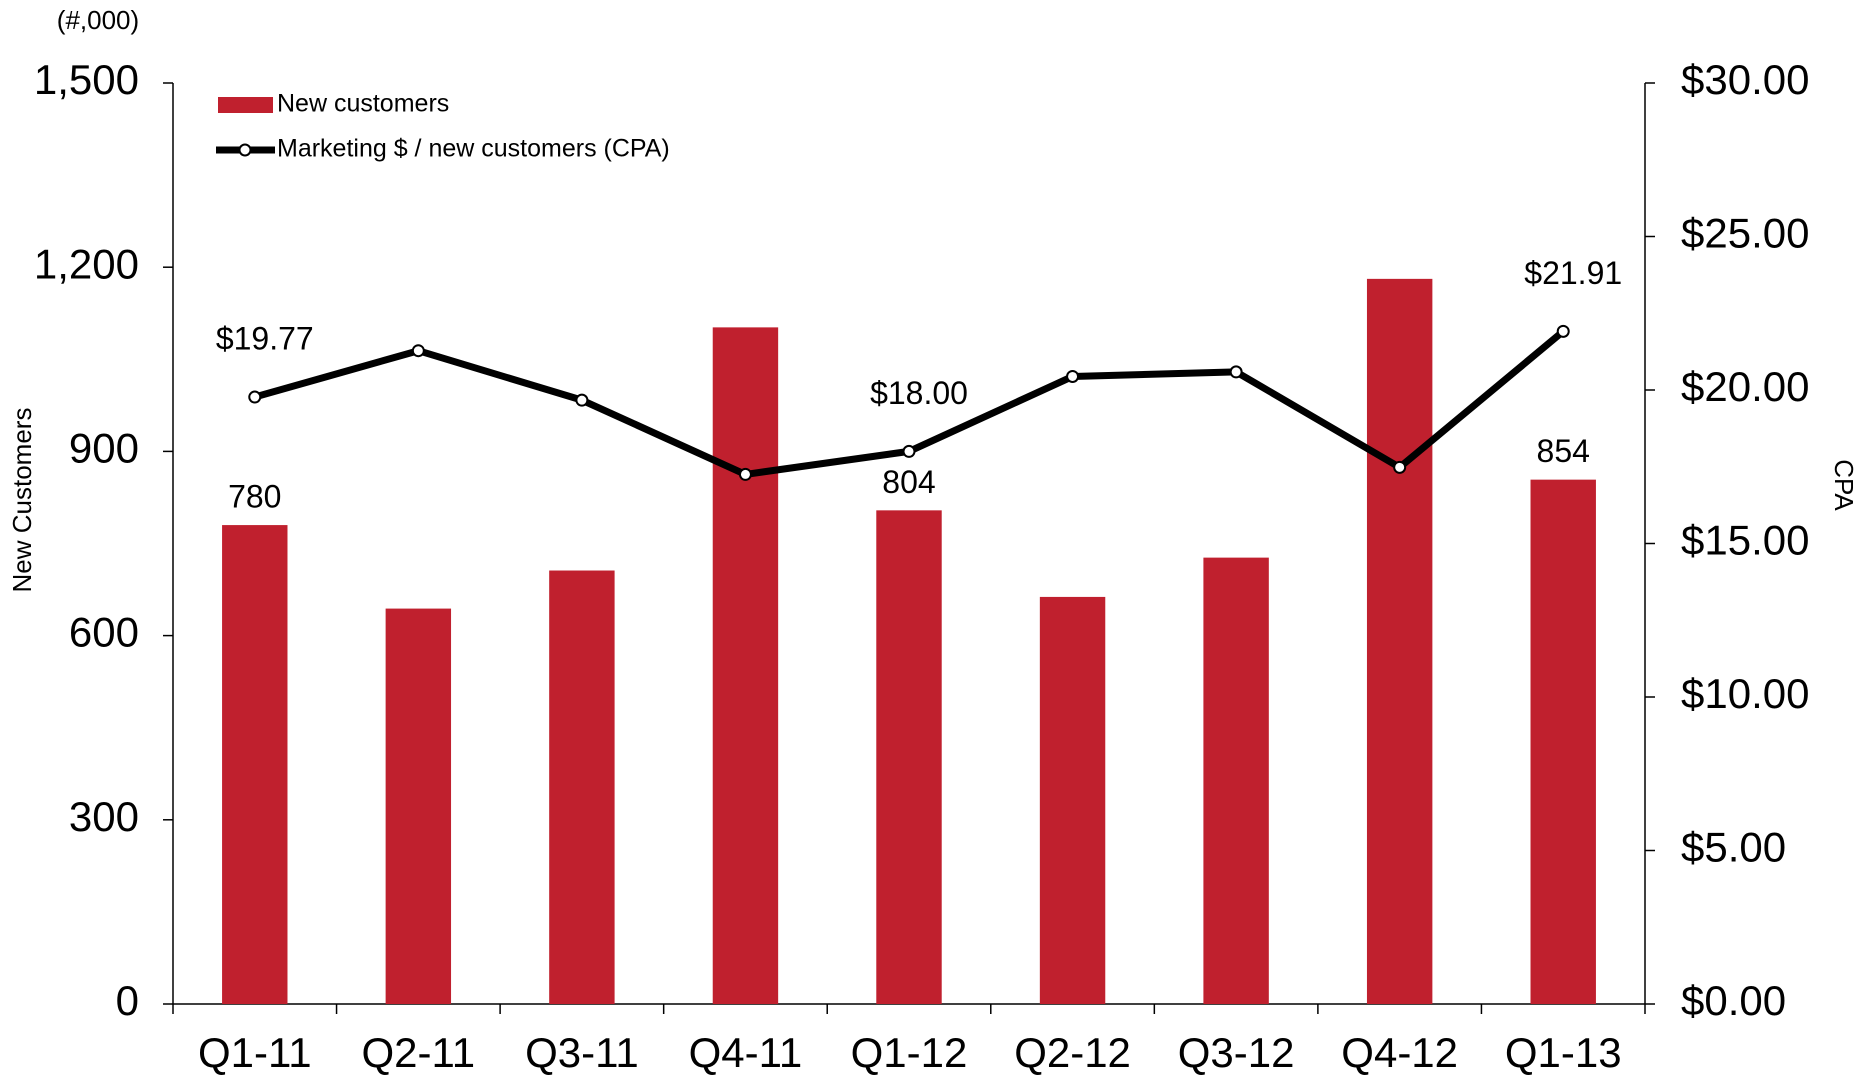  I want to click on legend-label: New customers, so click(363, 104).